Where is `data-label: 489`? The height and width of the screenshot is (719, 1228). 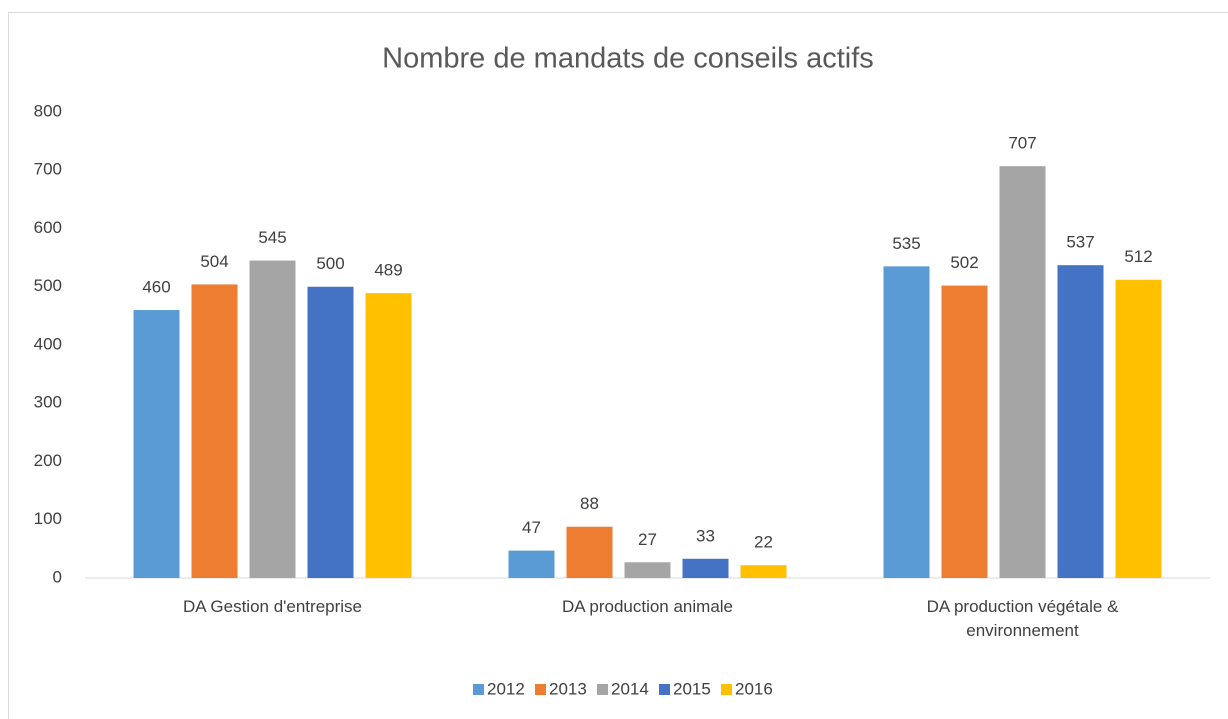
data-label: 489 is located at coordinates (388, 270).